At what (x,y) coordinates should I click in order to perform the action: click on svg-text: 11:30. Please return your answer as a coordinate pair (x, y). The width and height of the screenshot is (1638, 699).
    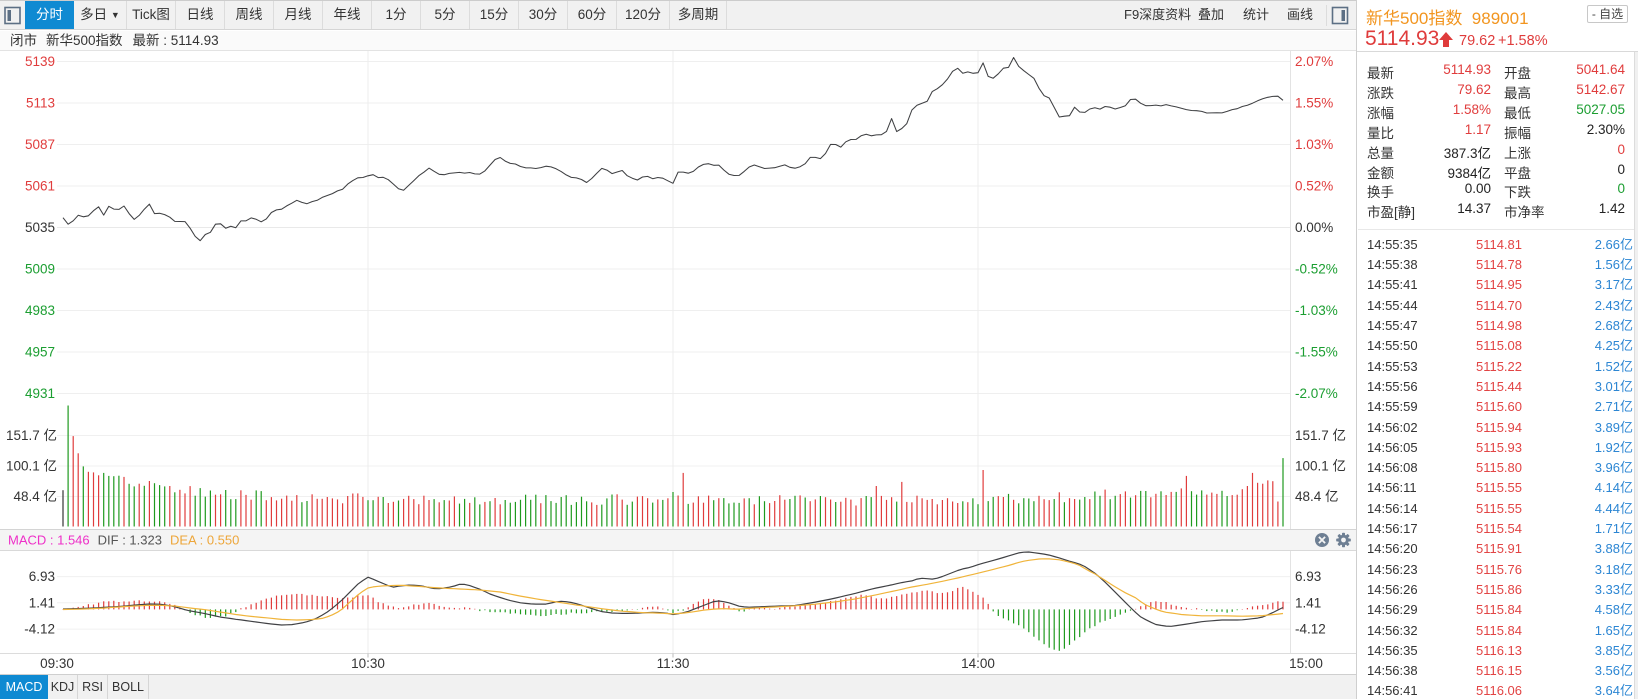
    Looking at the image, I should click on (673, 663).